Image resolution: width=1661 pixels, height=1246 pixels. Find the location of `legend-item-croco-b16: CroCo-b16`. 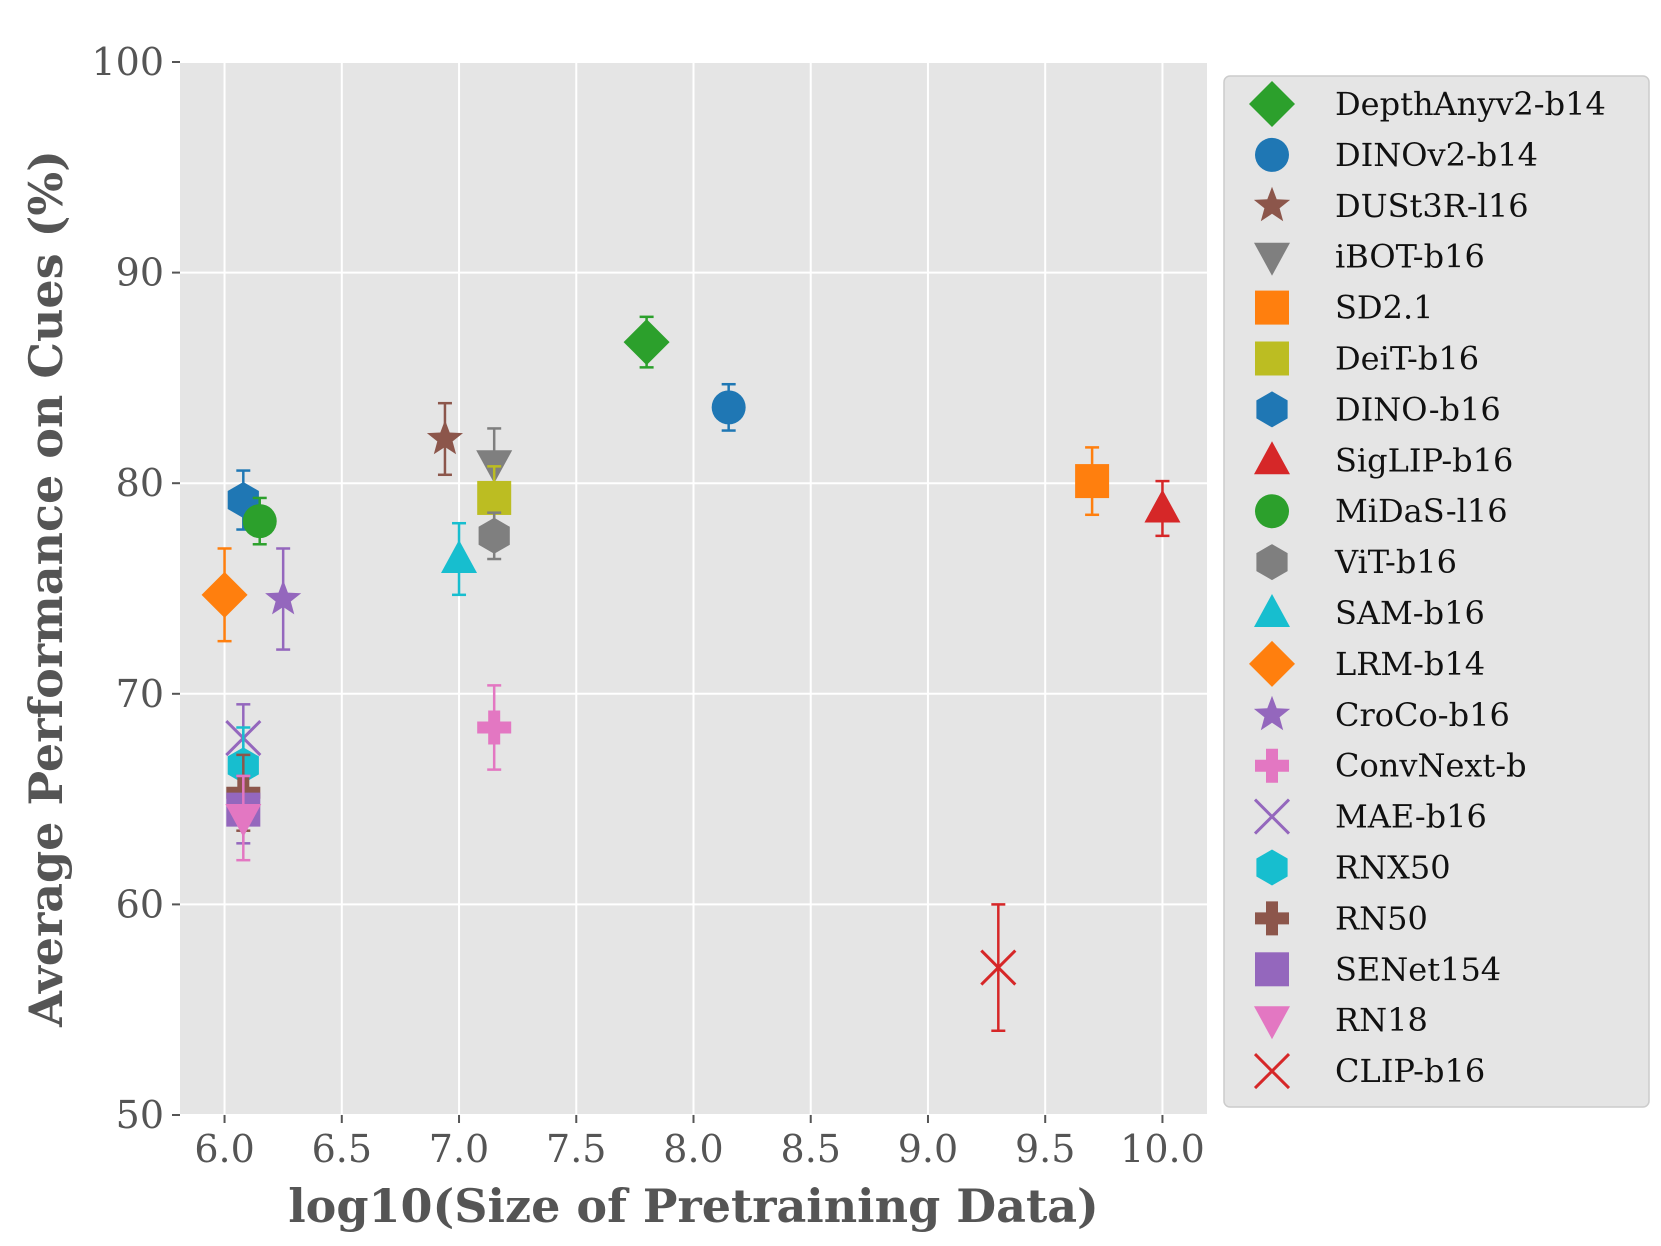

legend-item-croco-b16: CroCo-b16 is located at coordinates (1381, 714).